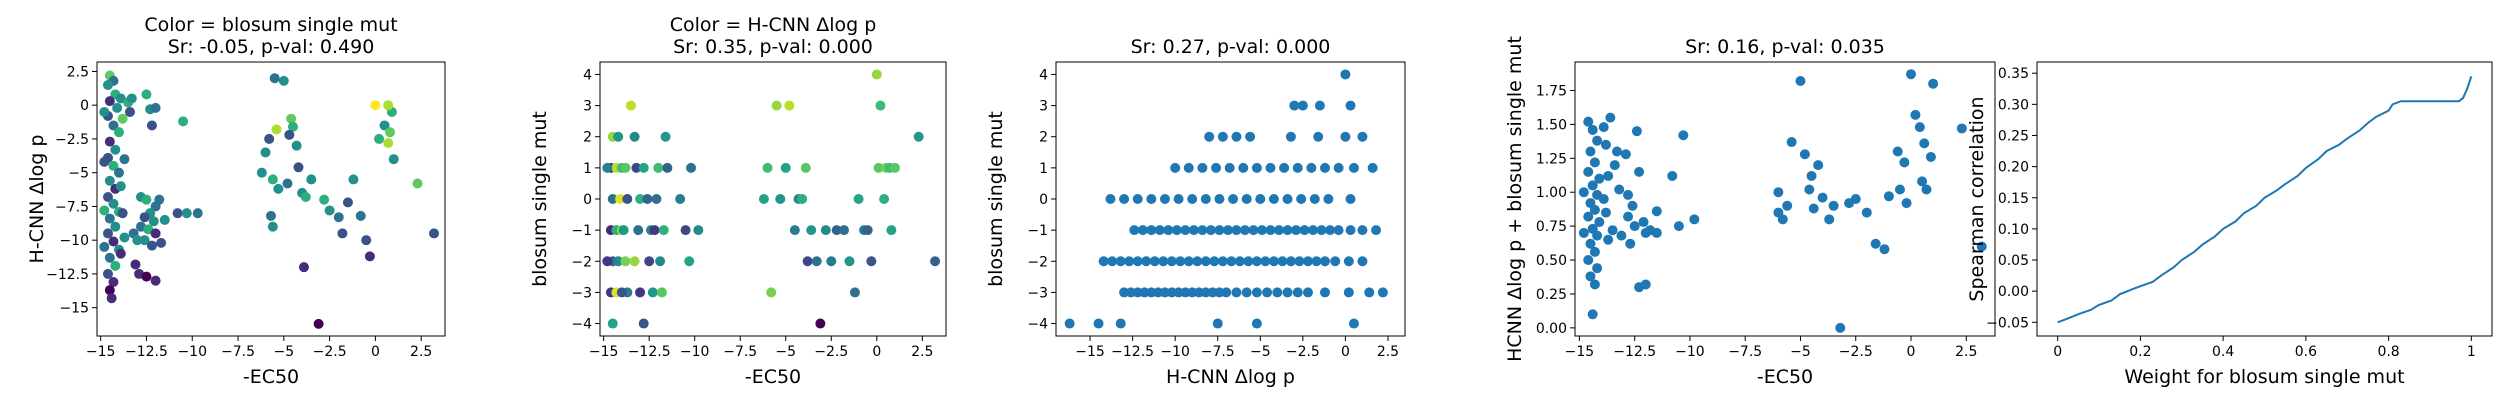 This screenshot has height=400, width=2500. Describe the element at coordinates (1966, 352) in the screenshot. I see `x-tick-label: 2.5` at that location.